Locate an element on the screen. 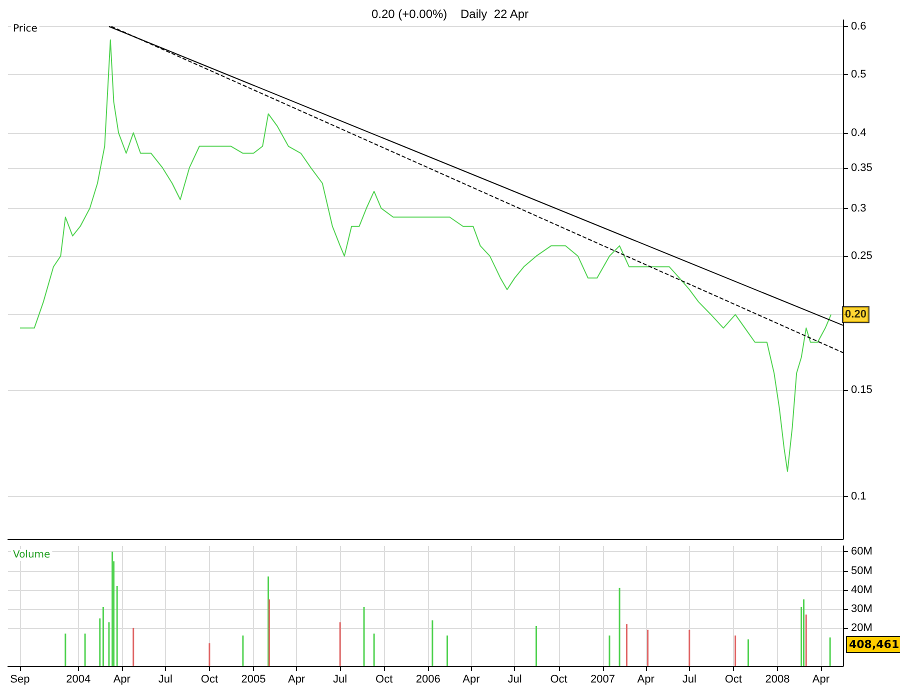  y-tick-label: 0.4 is located at coordinates (858, 132).